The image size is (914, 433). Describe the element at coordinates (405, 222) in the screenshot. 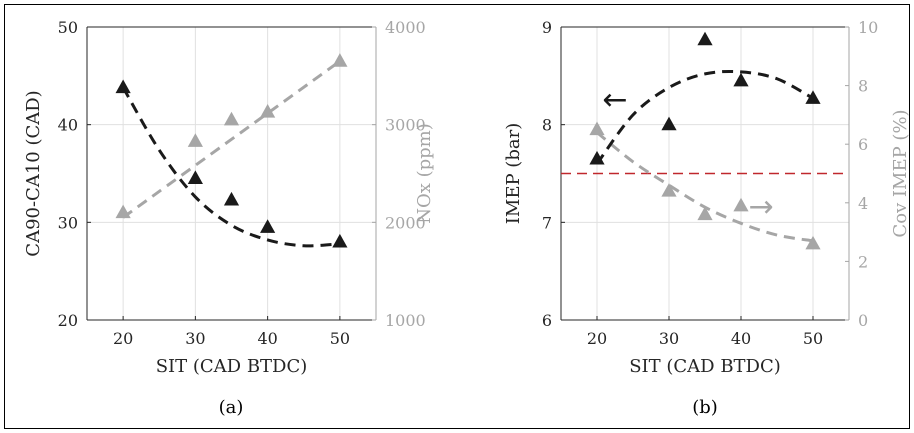

I see `y-right-tick-label: 2000` at that location.